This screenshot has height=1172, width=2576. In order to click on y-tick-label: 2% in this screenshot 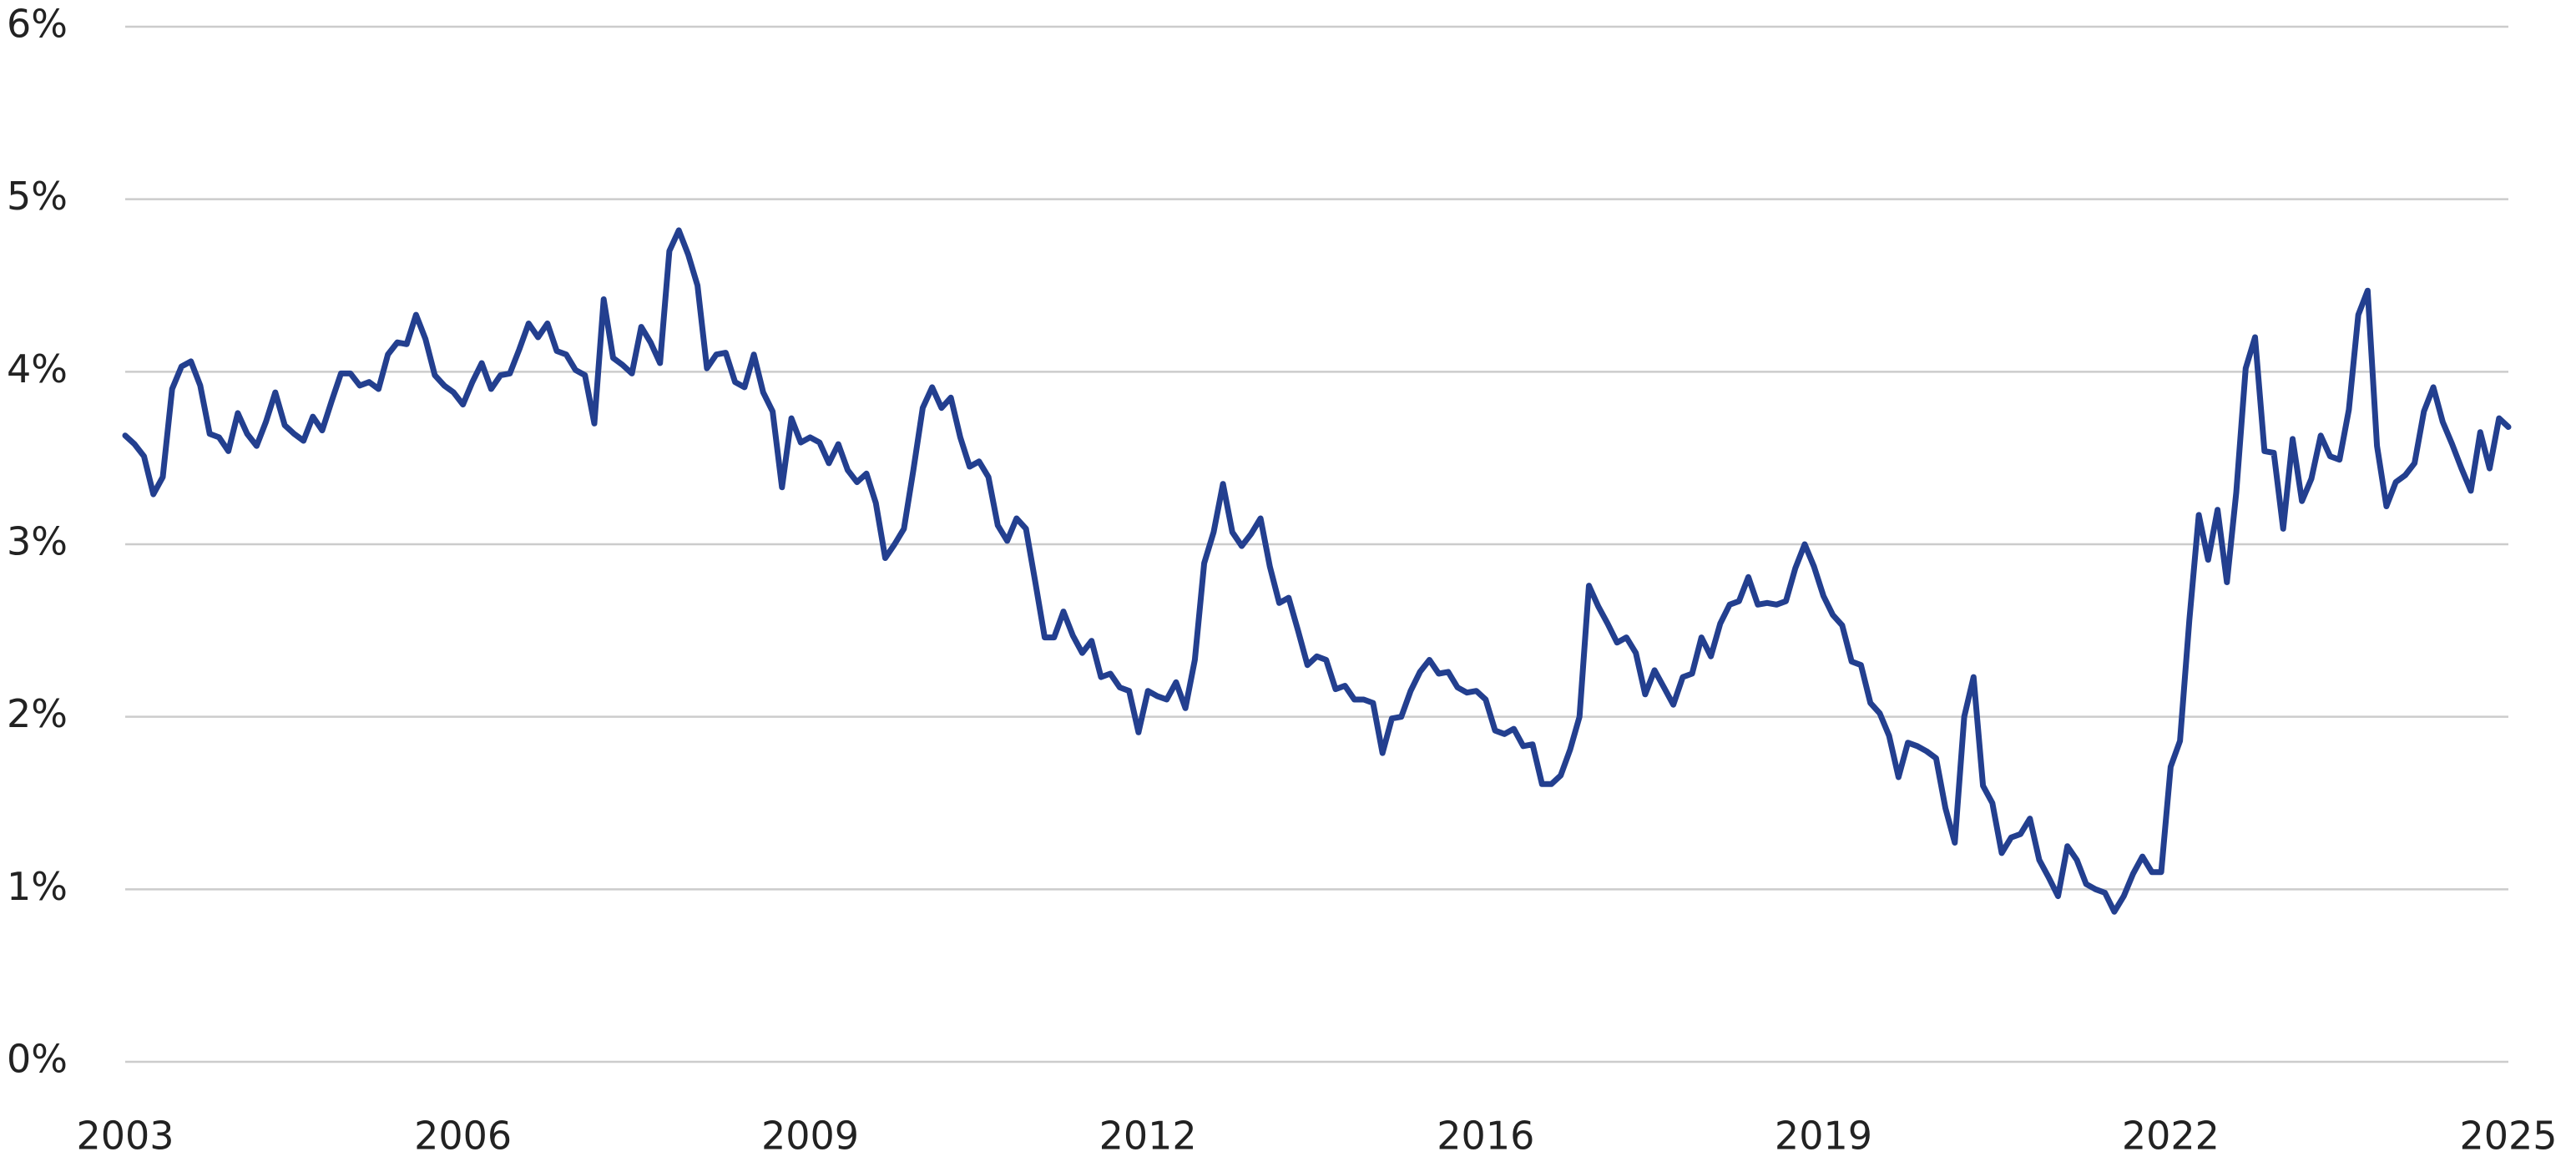, I will do `click(37, 713)`.